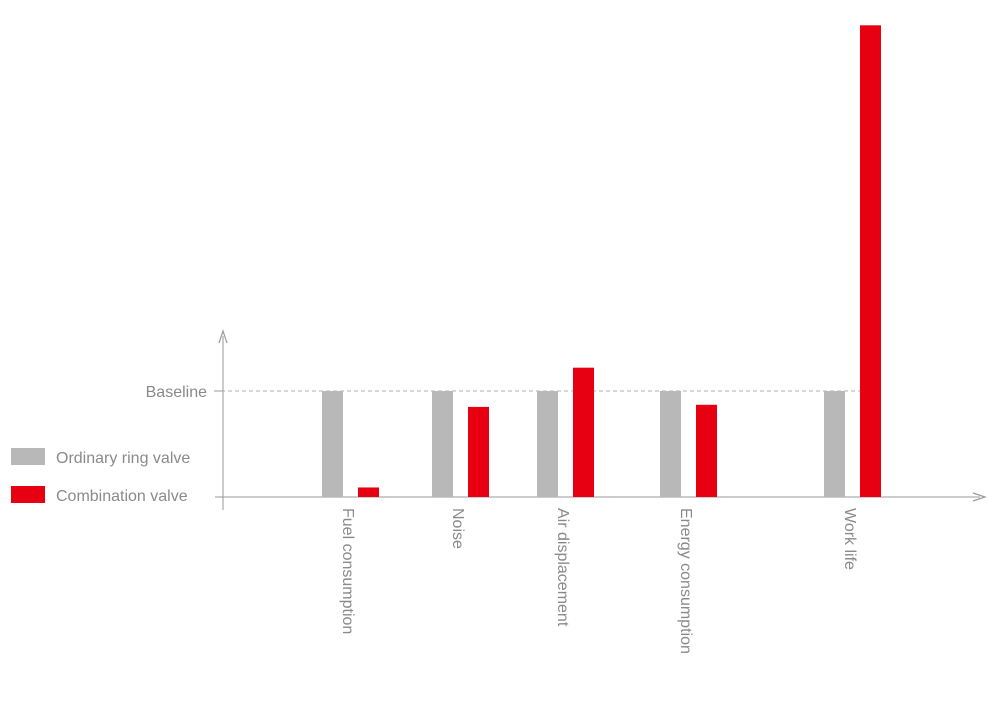 This screenshot has height=703, width=1000. I want to click on x-tick-label-energy-consumption: Energy consumption, so click(685, 581).